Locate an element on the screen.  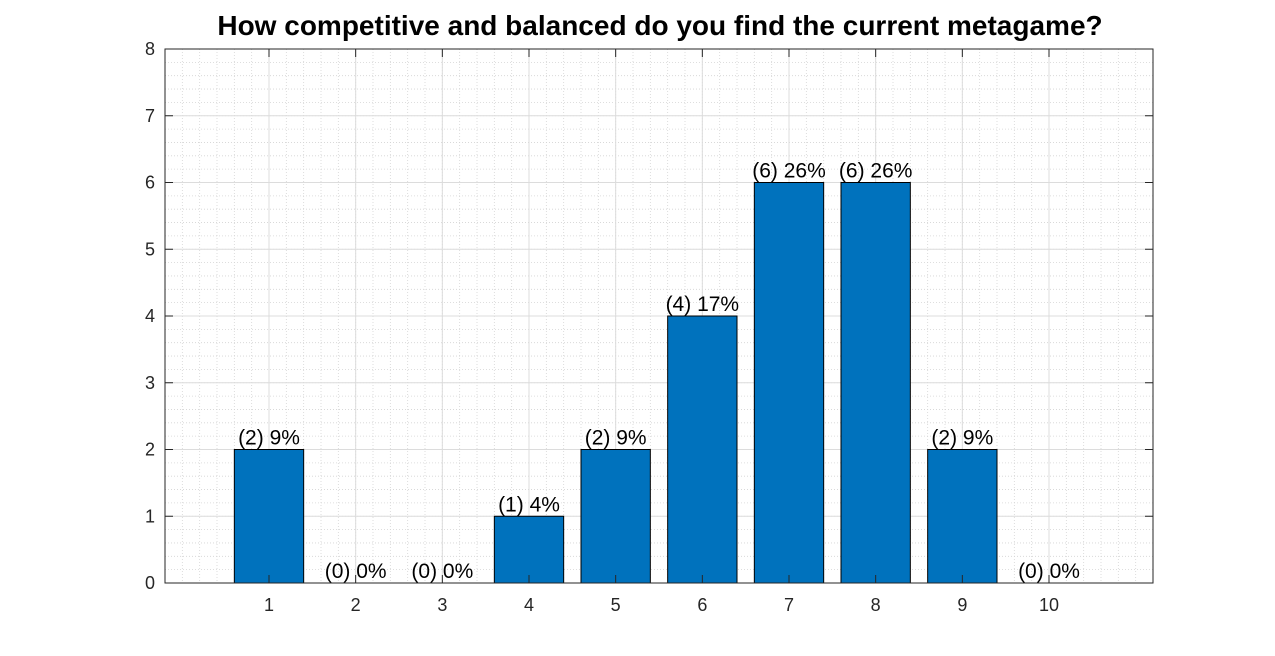
y-tick-label: 6 is located at coordinates (150, 183).